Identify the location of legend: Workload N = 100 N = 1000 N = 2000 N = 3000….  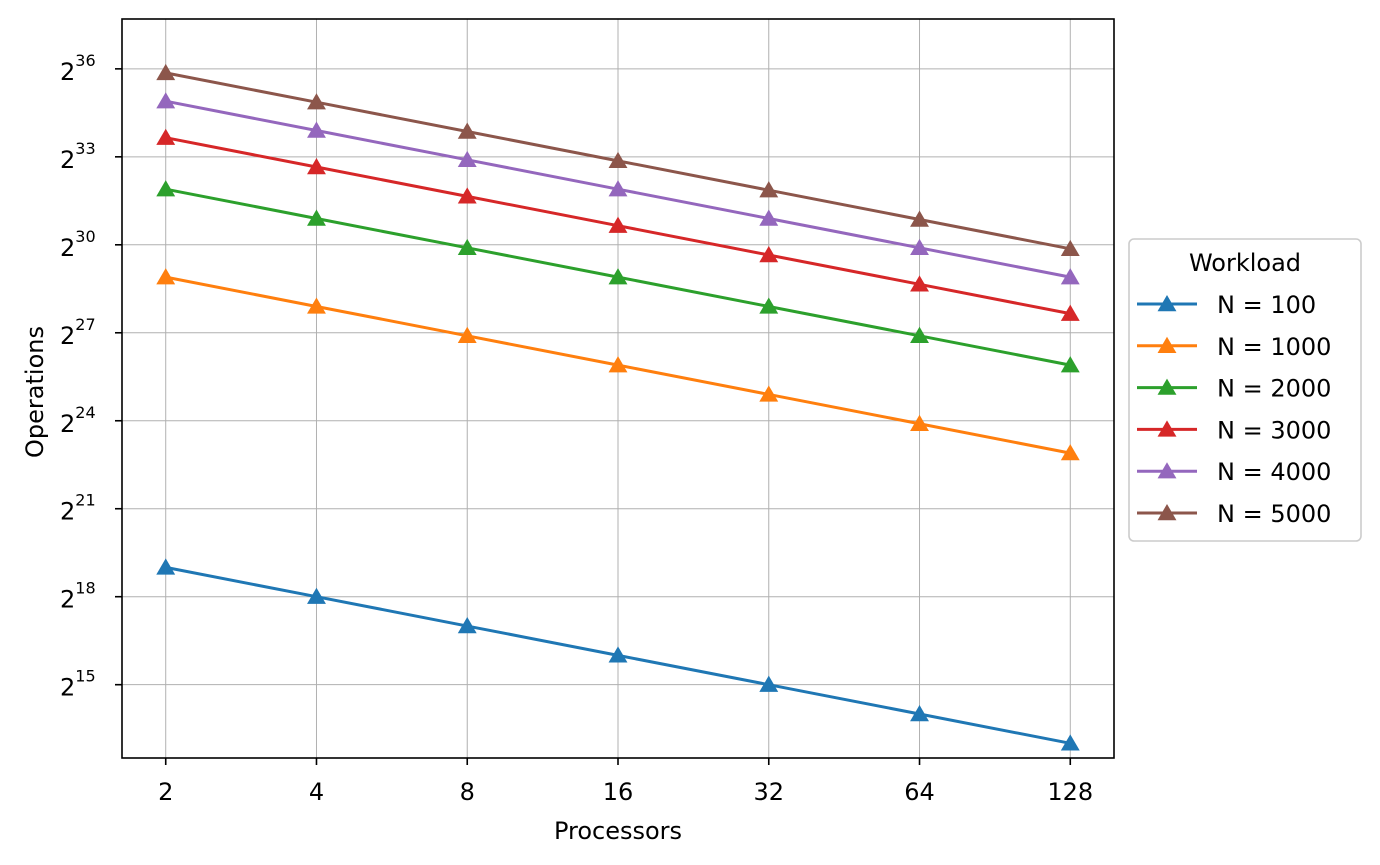
(1245, 390).